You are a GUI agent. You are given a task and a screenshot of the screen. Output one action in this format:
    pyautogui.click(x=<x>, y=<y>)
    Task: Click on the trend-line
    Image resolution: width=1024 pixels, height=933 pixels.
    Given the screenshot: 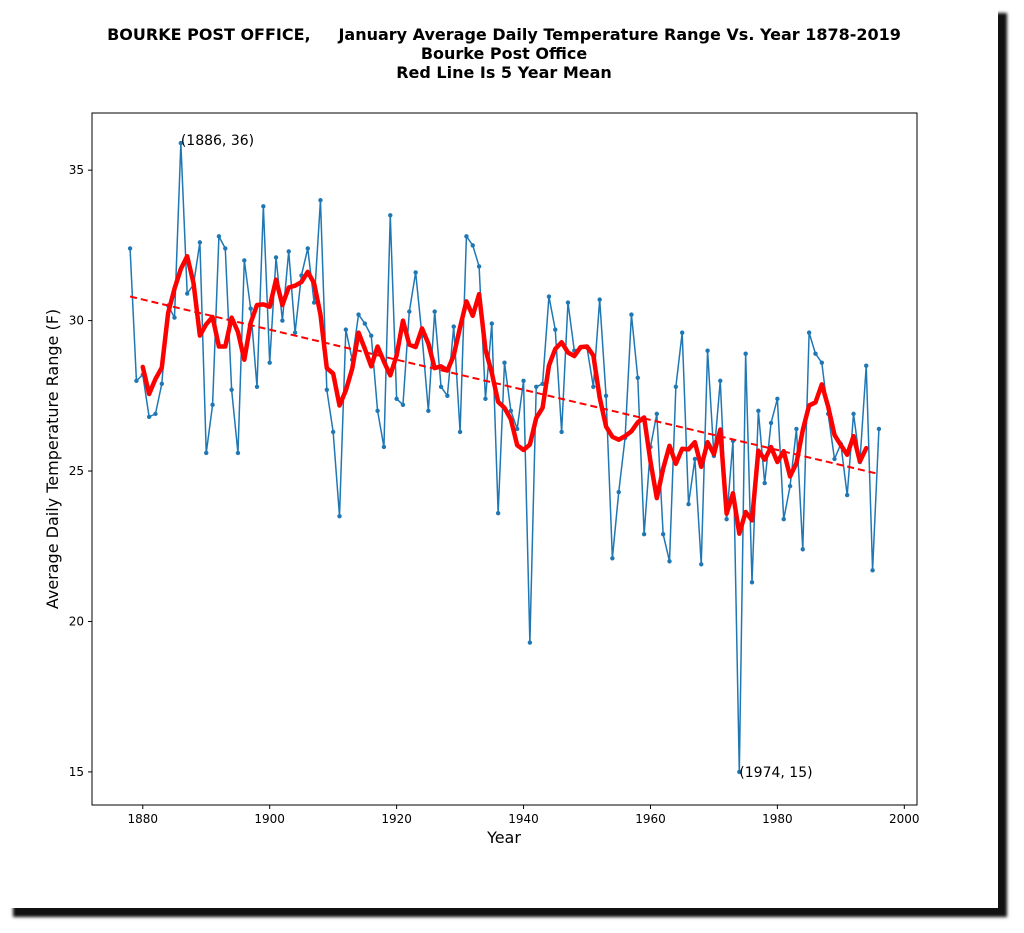 What is the action you would take?
    pyautogui.click(x=504, y=385)
    